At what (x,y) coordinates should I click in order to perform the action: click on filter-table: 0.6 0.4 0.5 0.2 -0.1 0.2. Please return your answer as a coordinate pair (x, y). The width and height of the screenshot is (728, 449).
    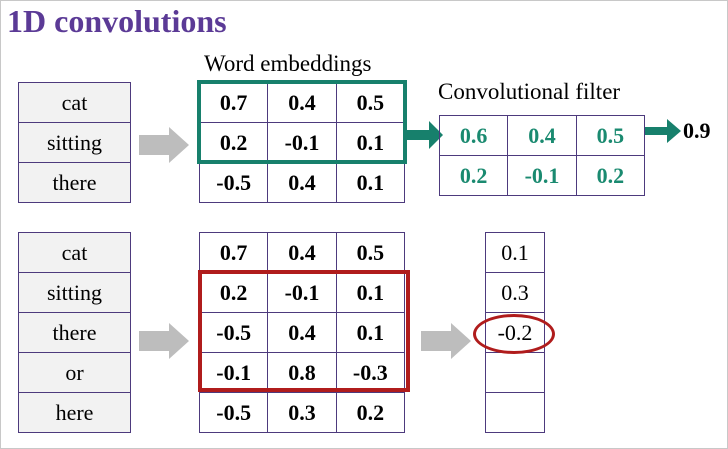
    Looking at the image, I should click on (542, 155).